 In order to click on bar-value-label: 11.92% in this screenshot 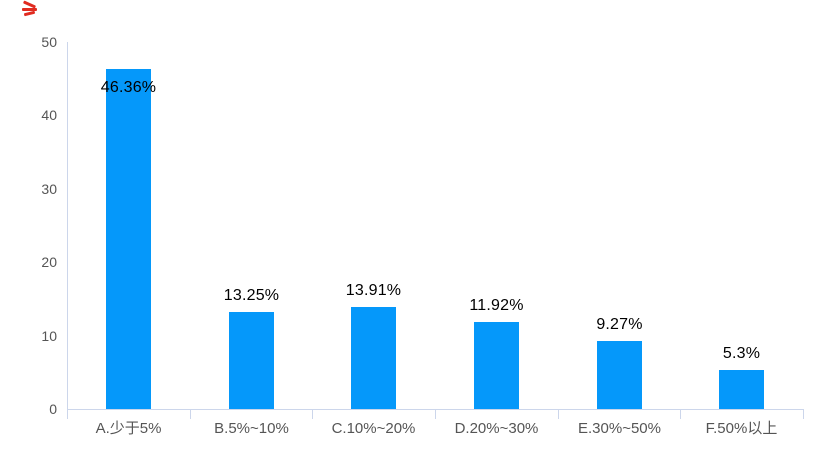, I will do `click(496, 305)`.